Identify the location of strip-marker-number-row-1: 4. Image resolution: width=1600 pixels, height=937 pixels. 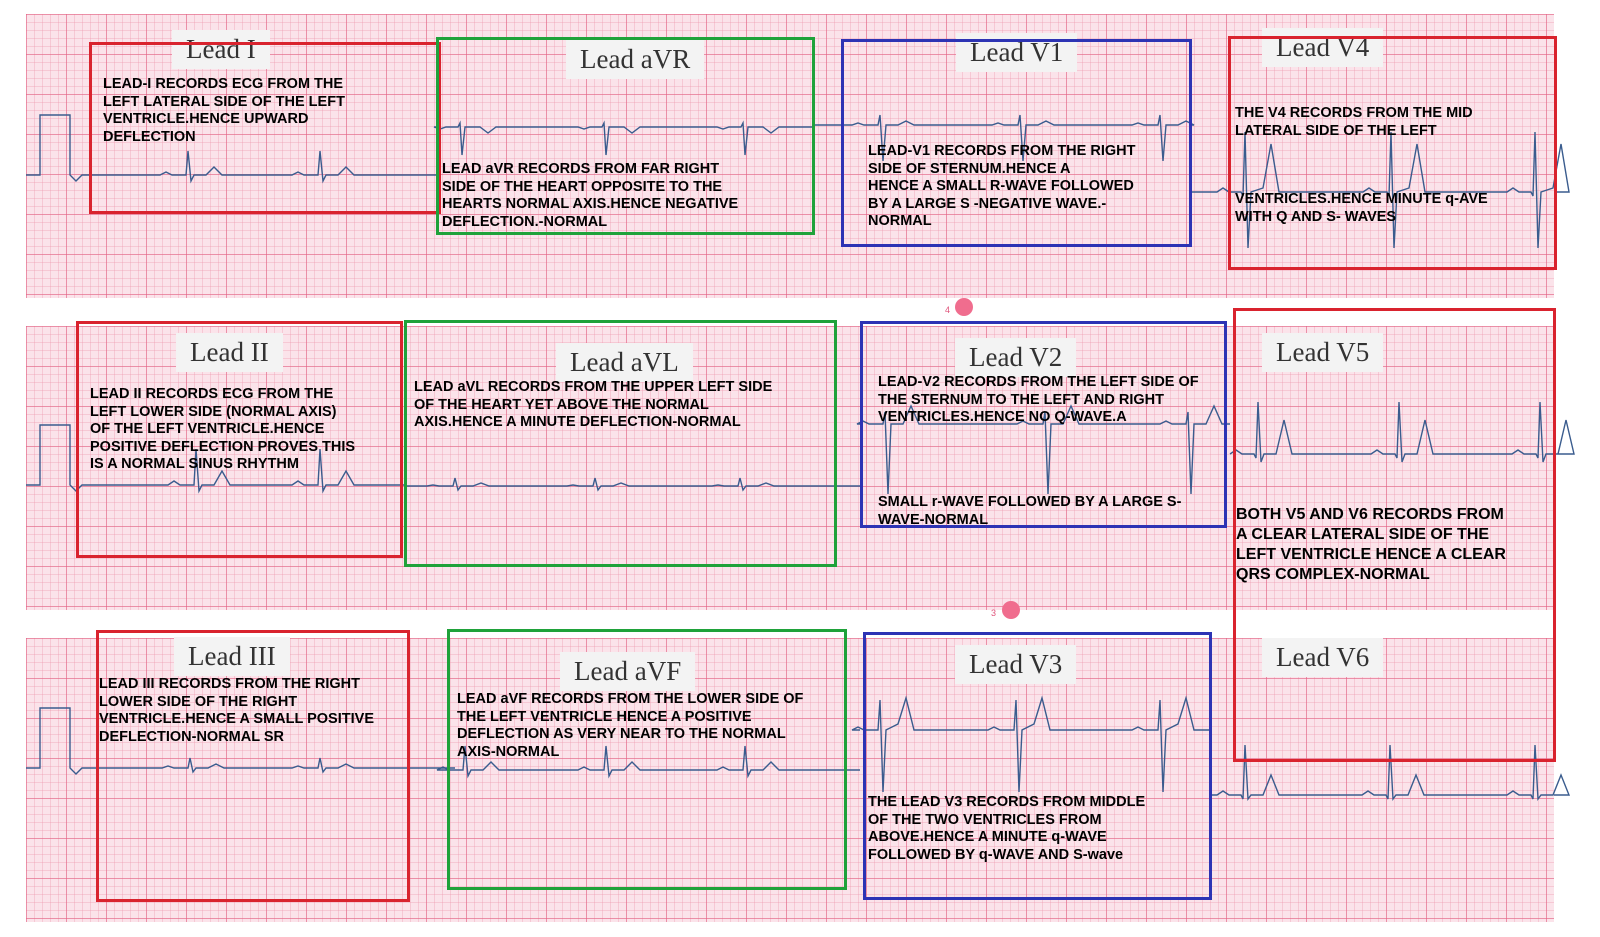
(948, 310).